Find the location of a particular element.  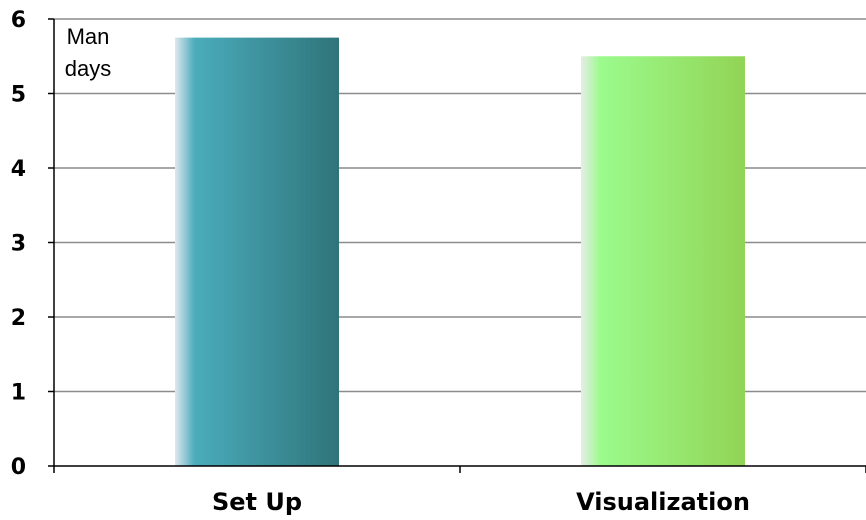

y-tick-label: 5 is located at coordinates (18, 95).